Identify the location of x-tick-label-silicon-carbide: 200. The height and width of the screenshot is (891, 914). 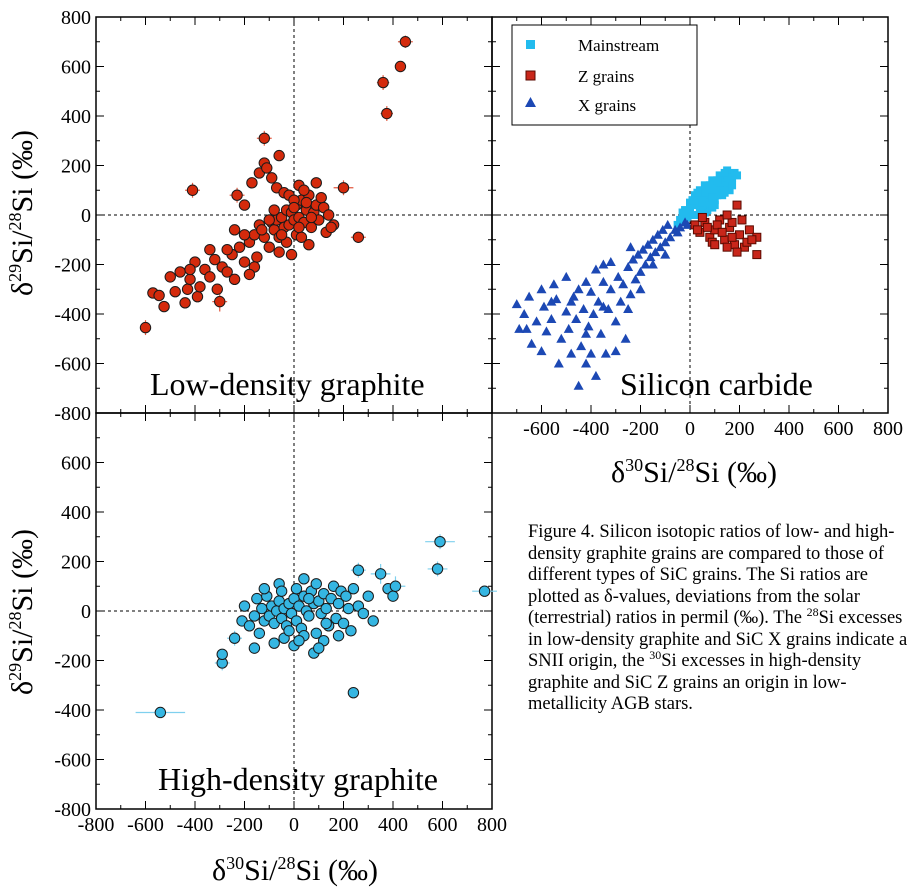
(740, 429).